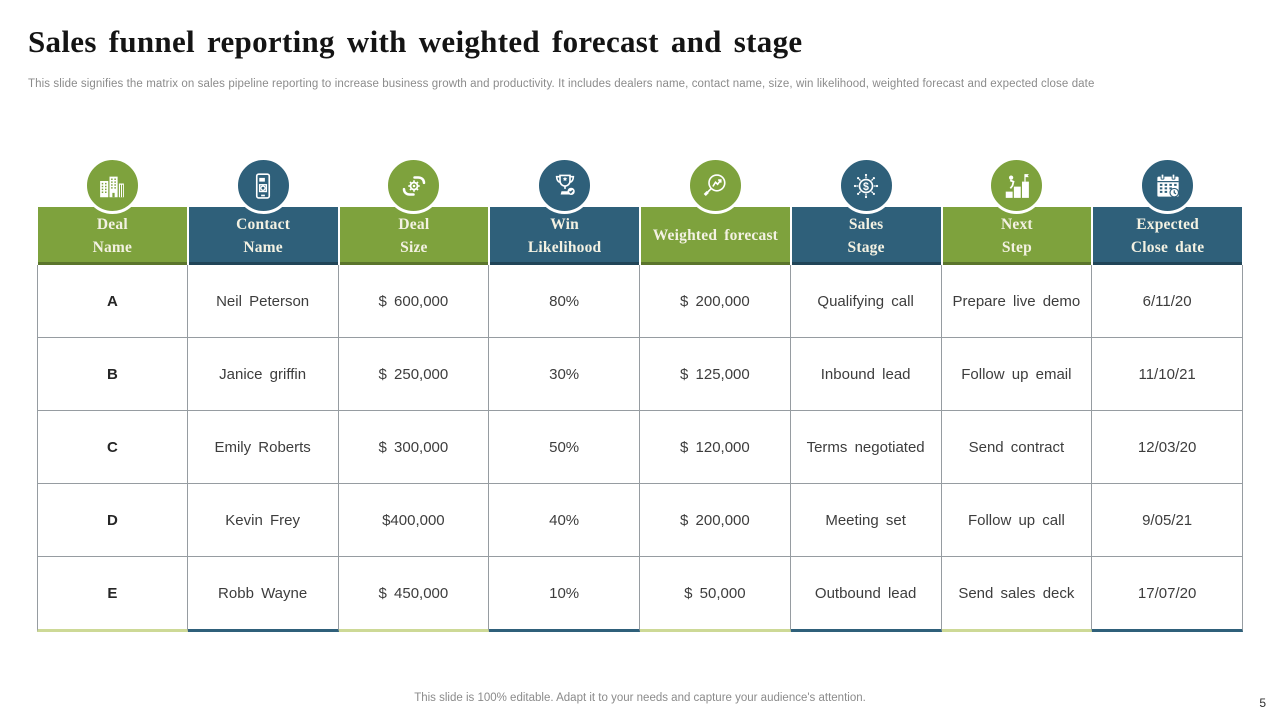 The image size is (1280, 720). Describe the element at coordinates (866, 374) in the screenshot. I see `cell-sales-stage-B: Inbound lead` at that location.